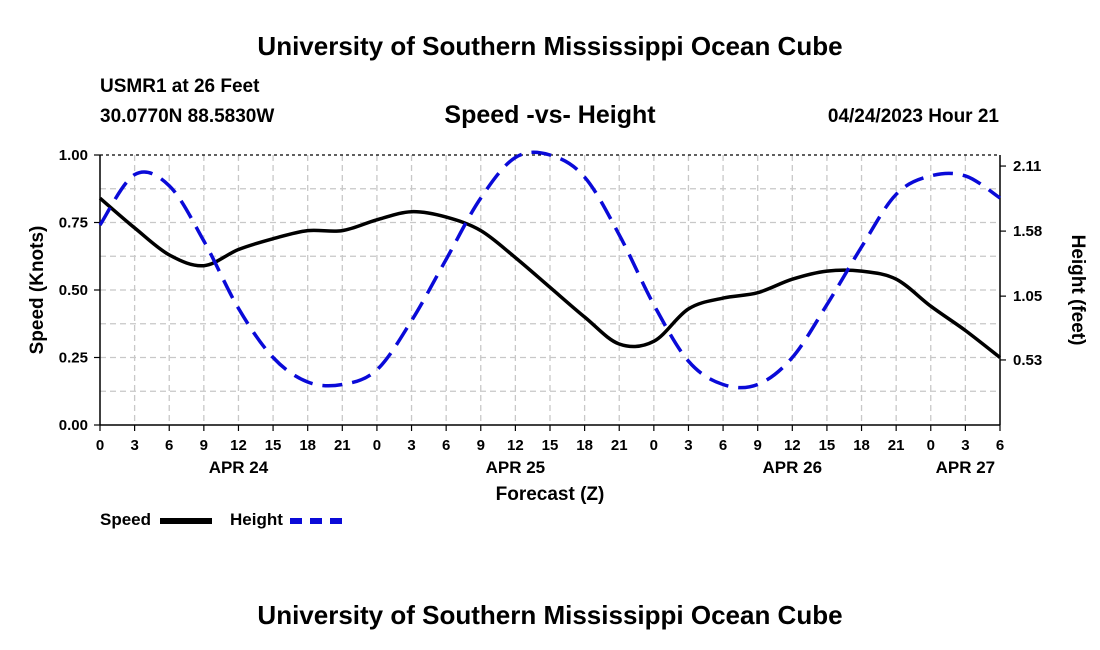 The width and height of the screenshot is (1100, 650). Describe the element at coordinates (73, 223) in the screenshot. I see `y-tick-label: 0.75` at that location.